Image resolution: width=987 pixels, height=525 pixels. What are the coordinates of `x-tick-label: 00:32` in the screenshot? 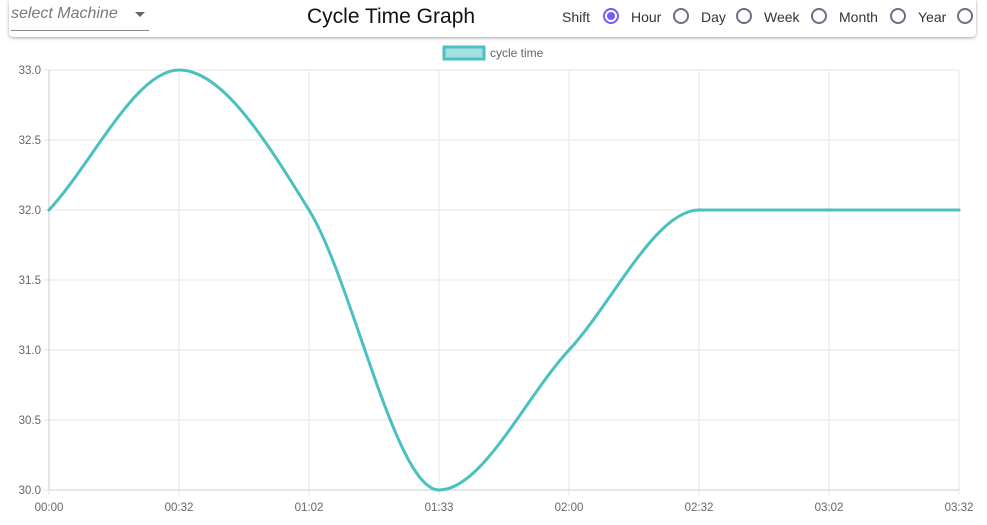 It's located at (179, 508).